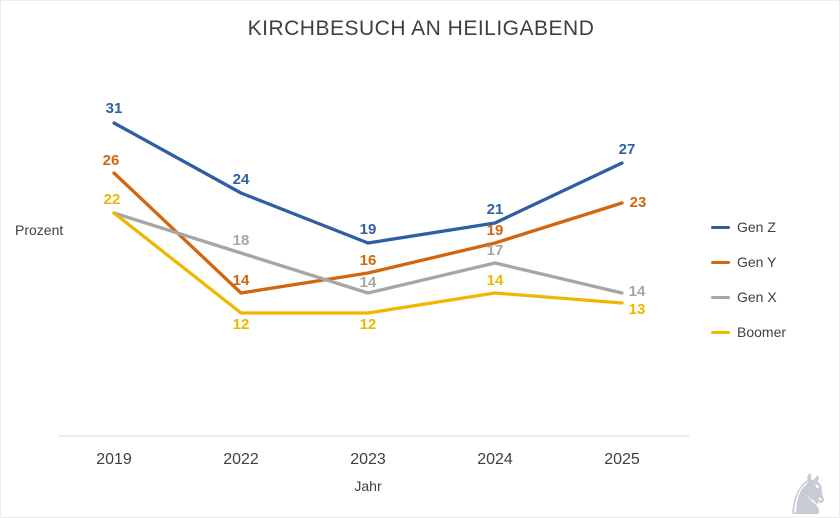 Image resolution: width=840 pixels, height=518 pixels. What do you see at coordinates (757, 297) in the screenshot?
I see `legend-label-gen-x: Gen X` at bounding box center [757, 297].